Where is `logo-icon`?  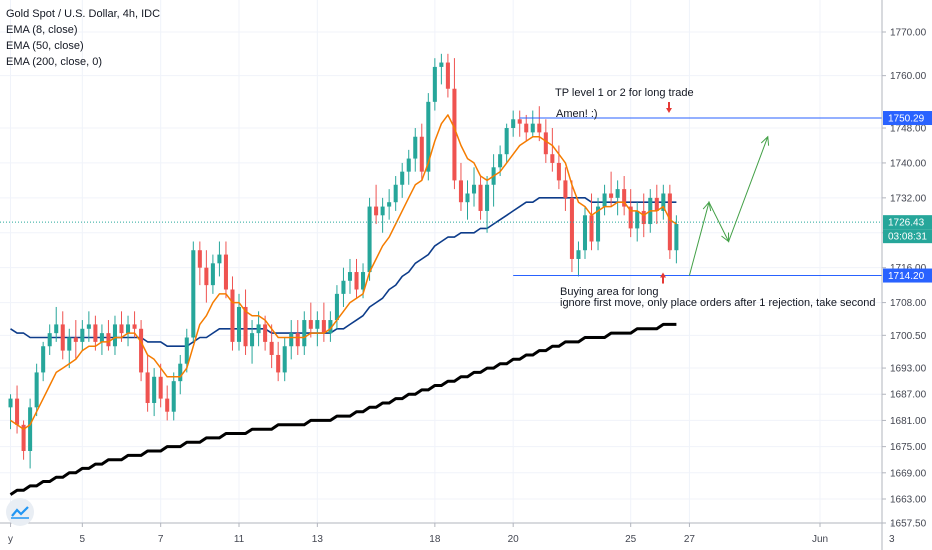 logo-icon is located at coordinates (20, 512).